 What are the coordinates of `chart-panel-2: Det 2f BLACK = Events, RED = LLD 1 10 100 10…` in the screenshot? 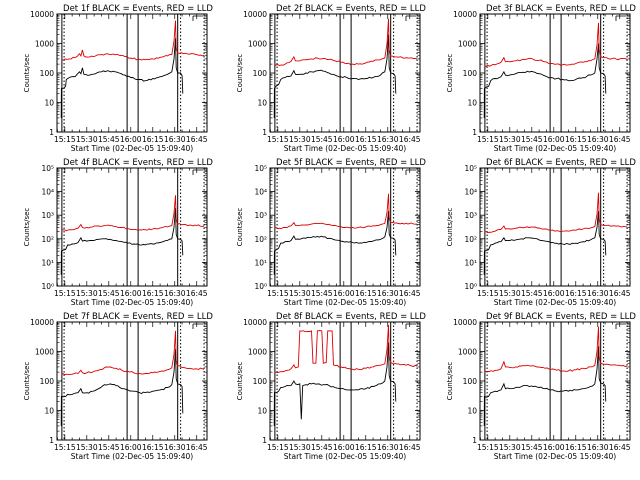 It's located at (331, 78).